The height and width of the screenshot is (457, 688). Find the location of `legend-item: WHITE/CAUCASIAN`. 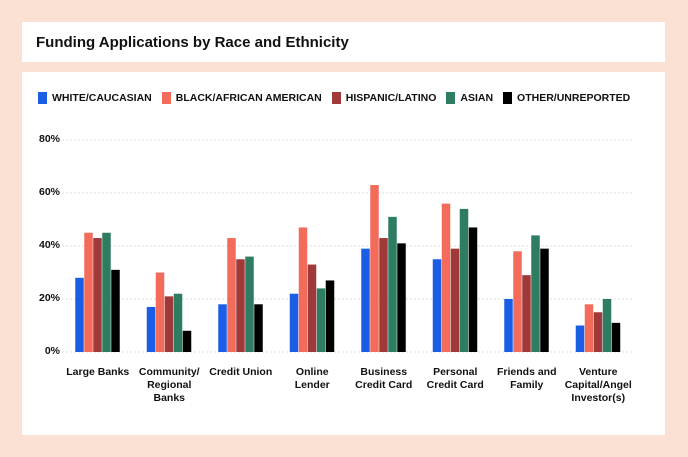

legend-item: WHITE/CAUCASIAN is located at coordinates (95, 98).